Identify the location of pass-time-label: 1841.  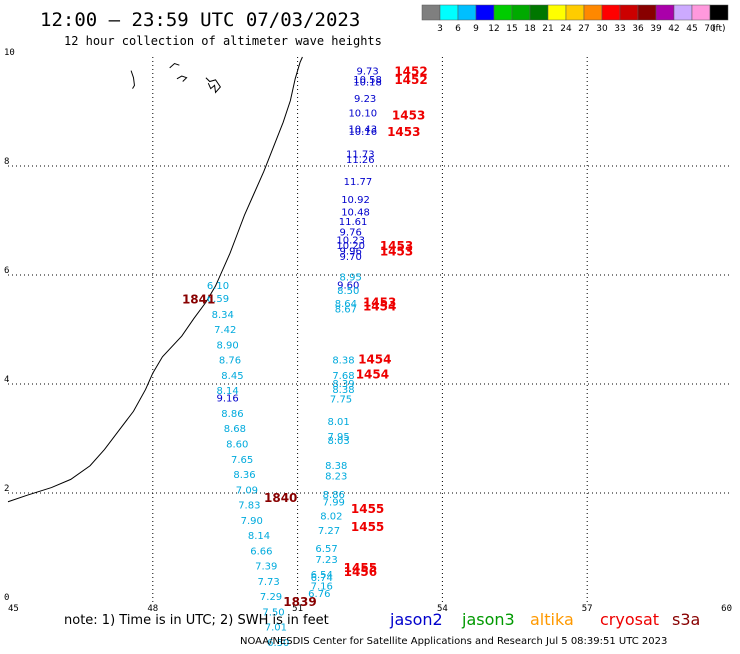
(198, 300).